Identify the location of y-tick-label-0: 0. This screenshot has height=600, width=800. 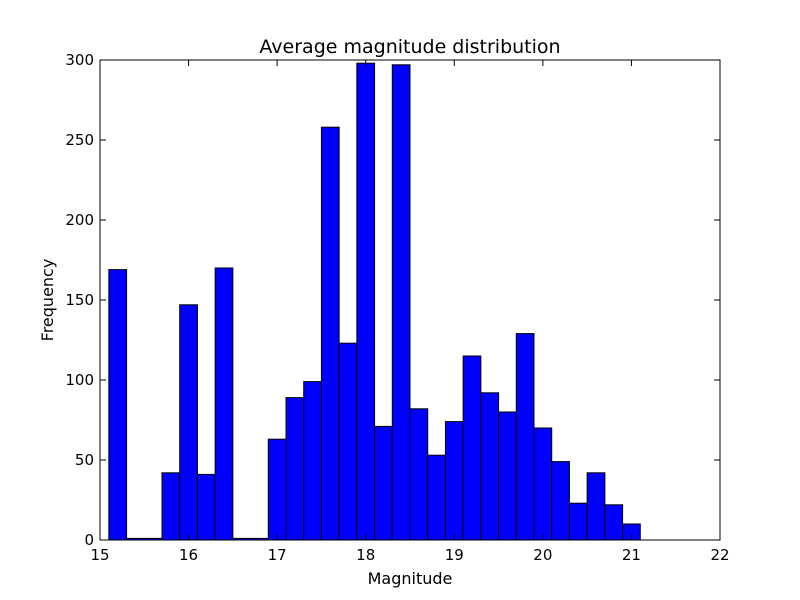
(89, 540).